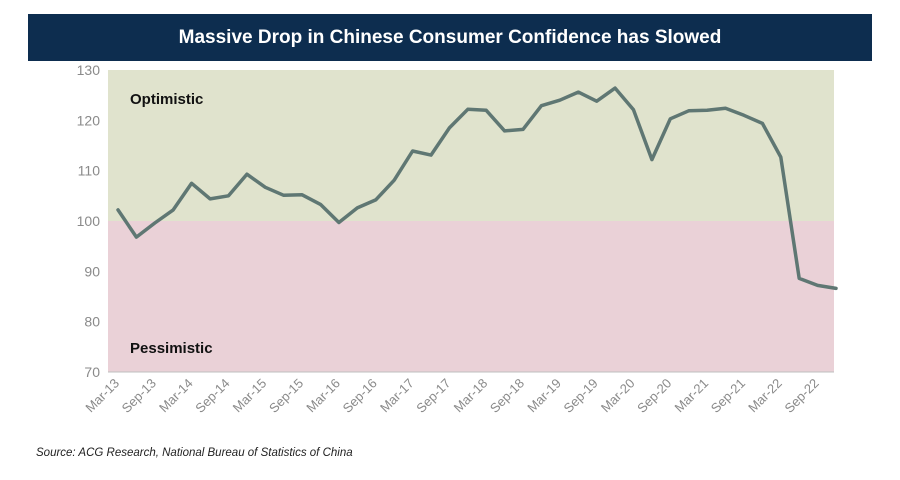 Image resolution: width=900 pixels, height=480 pixels. Describe the element at coordinates (397, 396) in the screenshot. I see `x-tick-label: Mar-17` at that location.